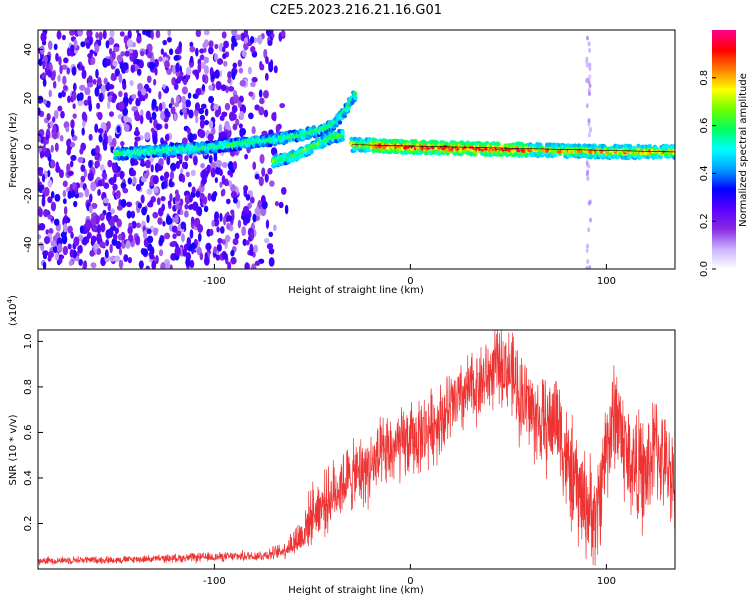 This screenshot has height=600, width=750. What do you see at coordinates (33, 432) in the screenshot?
I see `snr-y-ticks: 0.2 0.4 0.6 0.8 1.0` at bounding box center [33, 432].